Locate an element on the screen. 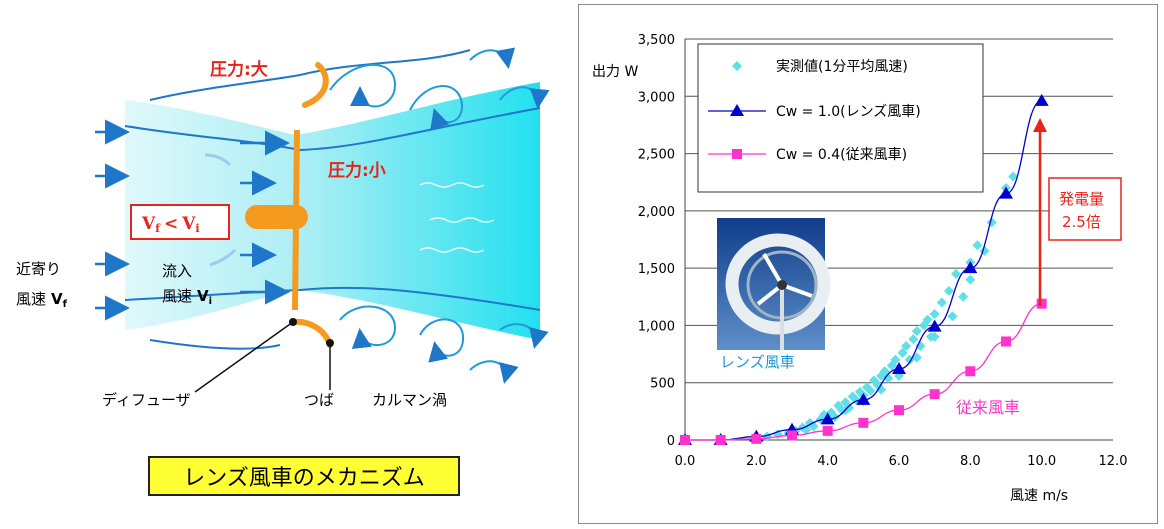 This screenshot has width=1164, height=529. inflow-speed-sub: i is located at coordinates (210, 301).